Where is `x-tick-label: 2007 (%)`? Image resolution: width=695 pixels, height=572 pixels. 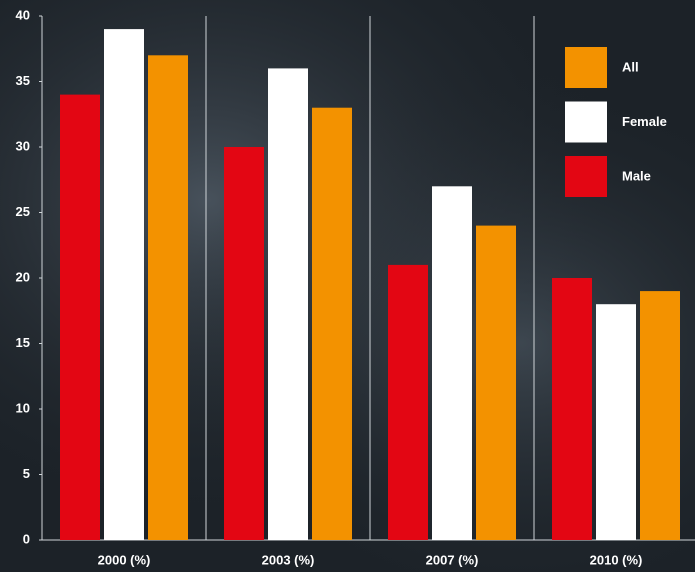
x-tick-label: 2007 (%) is located at coordinates (452, 559).